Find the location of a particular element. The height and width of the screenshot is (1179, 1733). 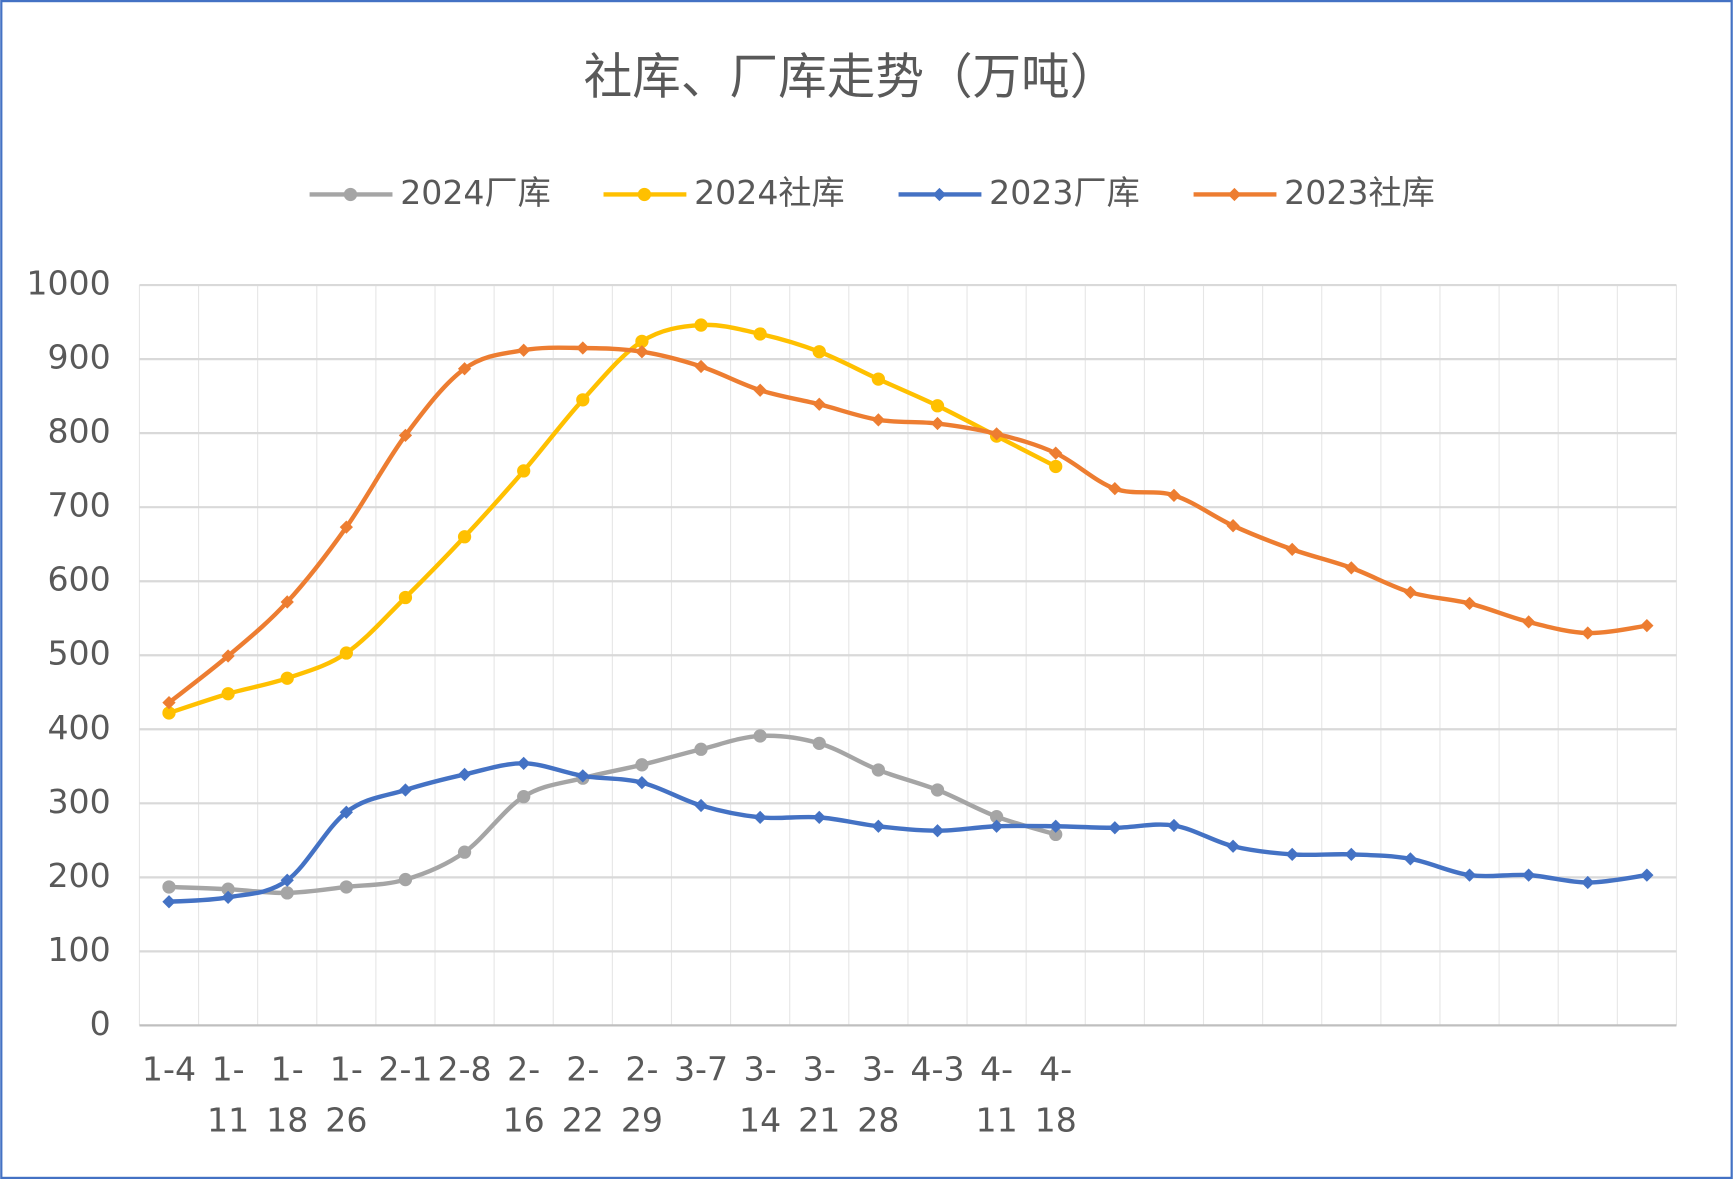

x-tick-label-box: 3-28 is located at coordinates (878, 1095).